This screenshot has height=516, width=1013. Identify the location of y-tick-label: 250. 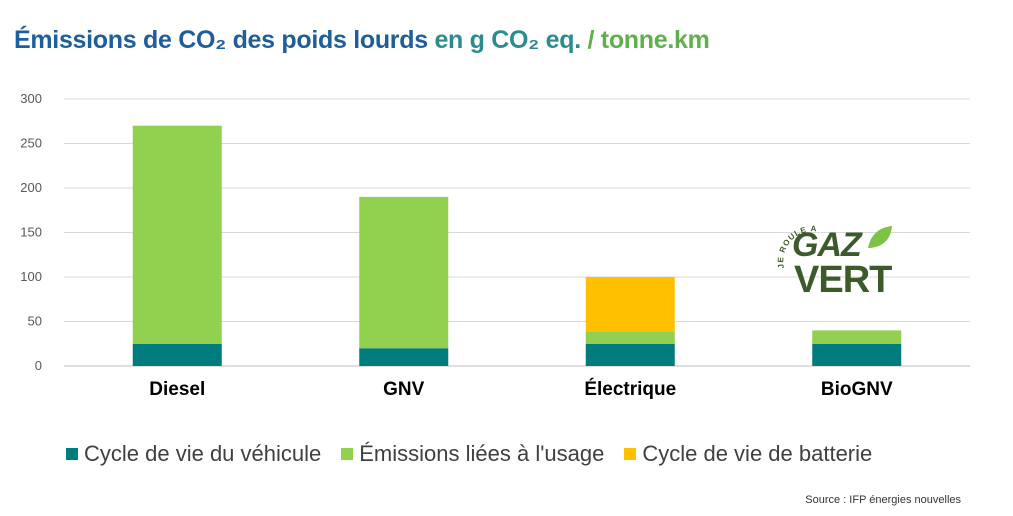
(31, 143).